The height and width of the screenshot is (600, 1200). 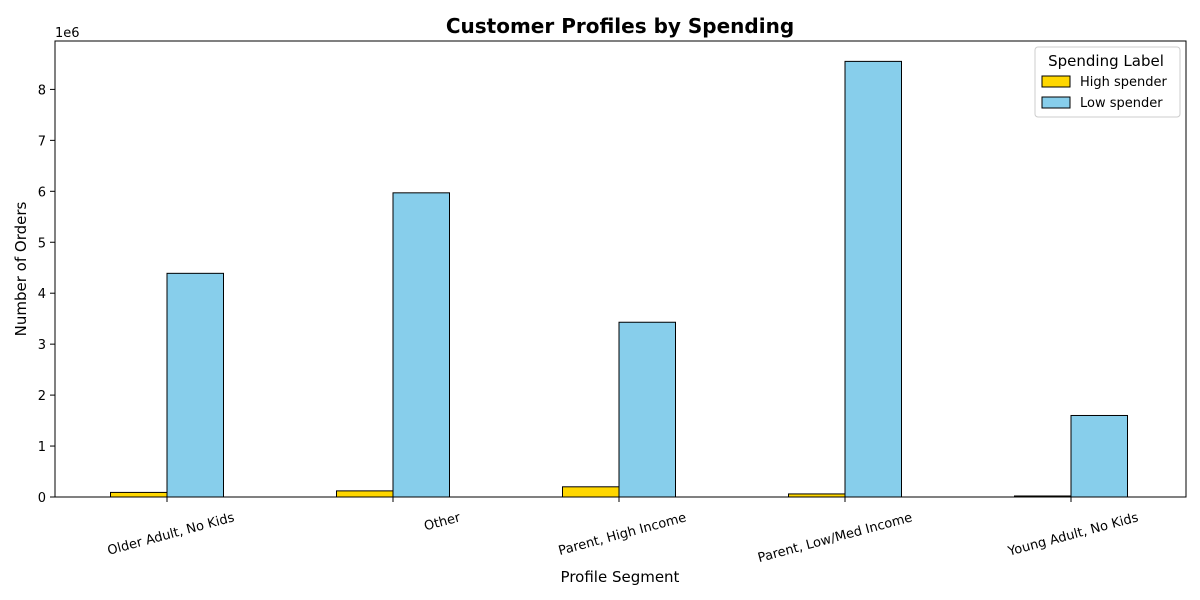 What do you see at coordinates (21, 268) in the screenshot?
I see `y-axis-label: Number of Orders` at bounding box center [21, 268].